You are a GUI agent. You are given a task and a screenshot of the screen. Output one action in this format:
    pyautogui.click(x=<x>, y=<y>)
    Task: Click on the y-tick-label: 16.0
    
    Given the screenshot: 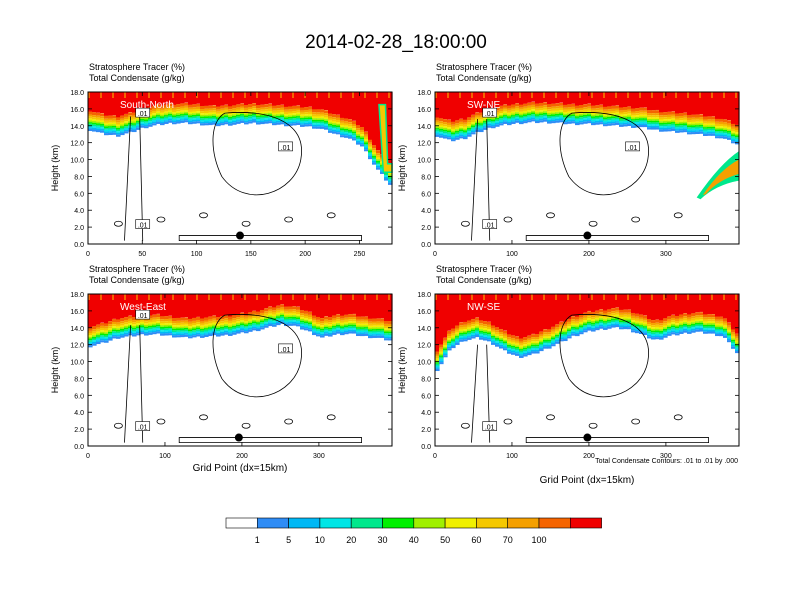 What is the action you would take?
    pyautogui.click(x=77, y=110)
    